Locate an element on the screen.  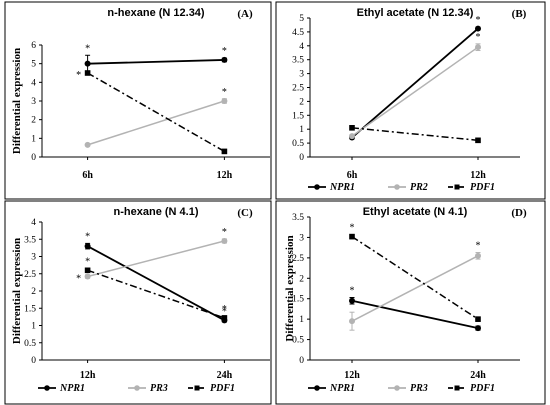
chart-title: Ethyl acetate (N 4.1) is located at coordinates (415, 212).